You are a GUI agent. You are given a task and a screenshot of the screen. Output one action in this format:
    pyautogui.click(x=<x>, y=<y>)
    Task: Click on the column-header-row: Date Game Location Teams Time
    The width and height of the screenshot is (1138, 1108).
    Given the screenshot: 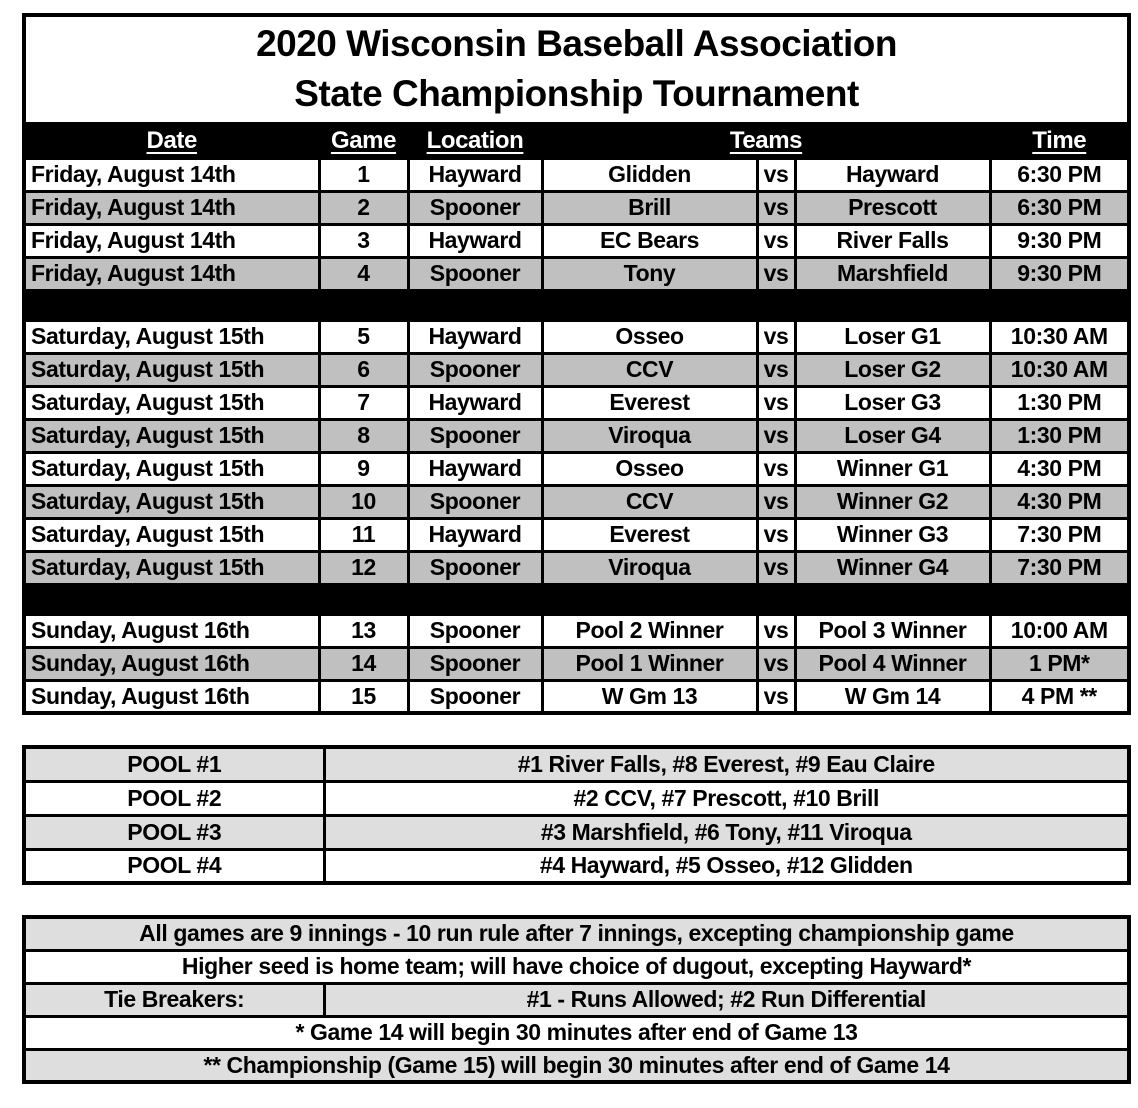 What is the action you would take?
    pyautogui.click(x=576, y=140)
    